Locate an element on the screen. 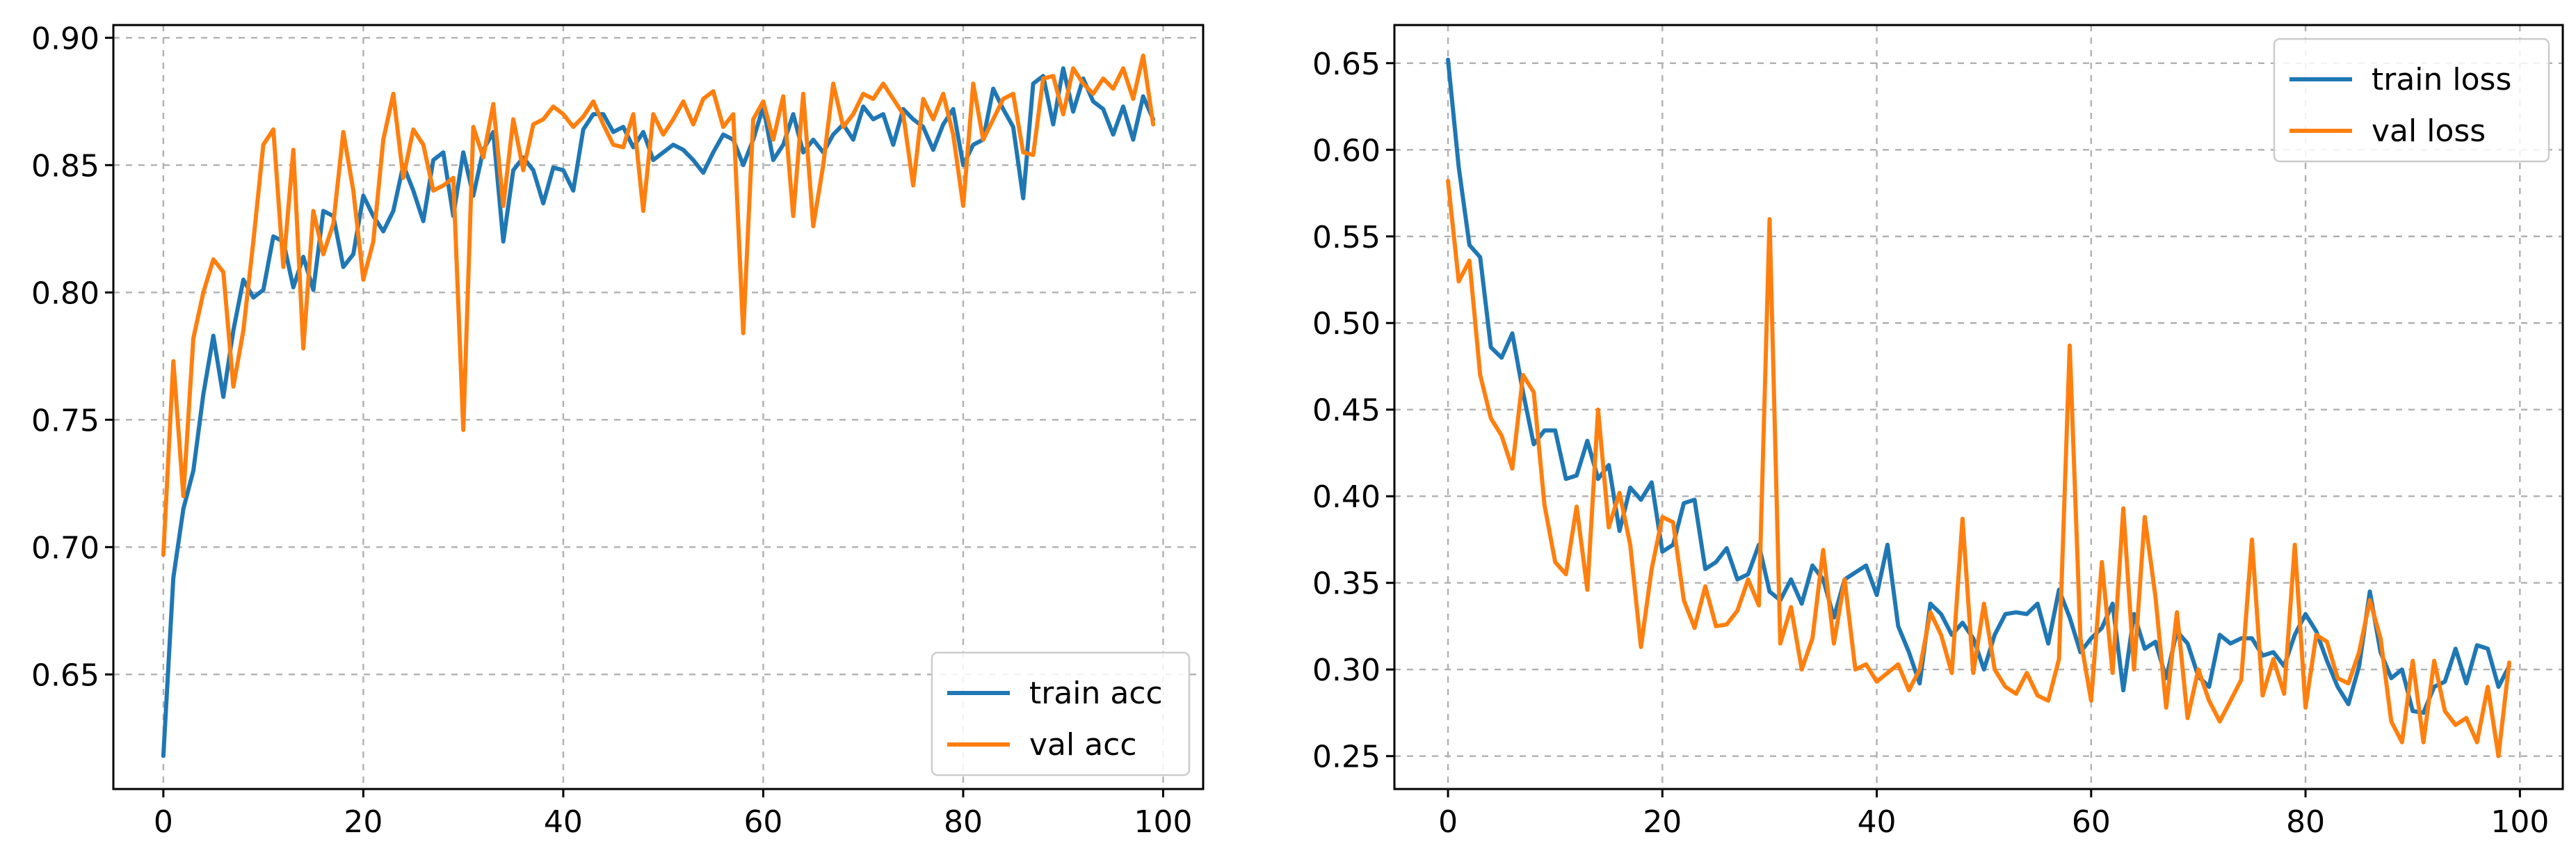 This screenshot has width=2576, height=860. y-tick-label: 0.45 is located at coordinates (1346, 411).